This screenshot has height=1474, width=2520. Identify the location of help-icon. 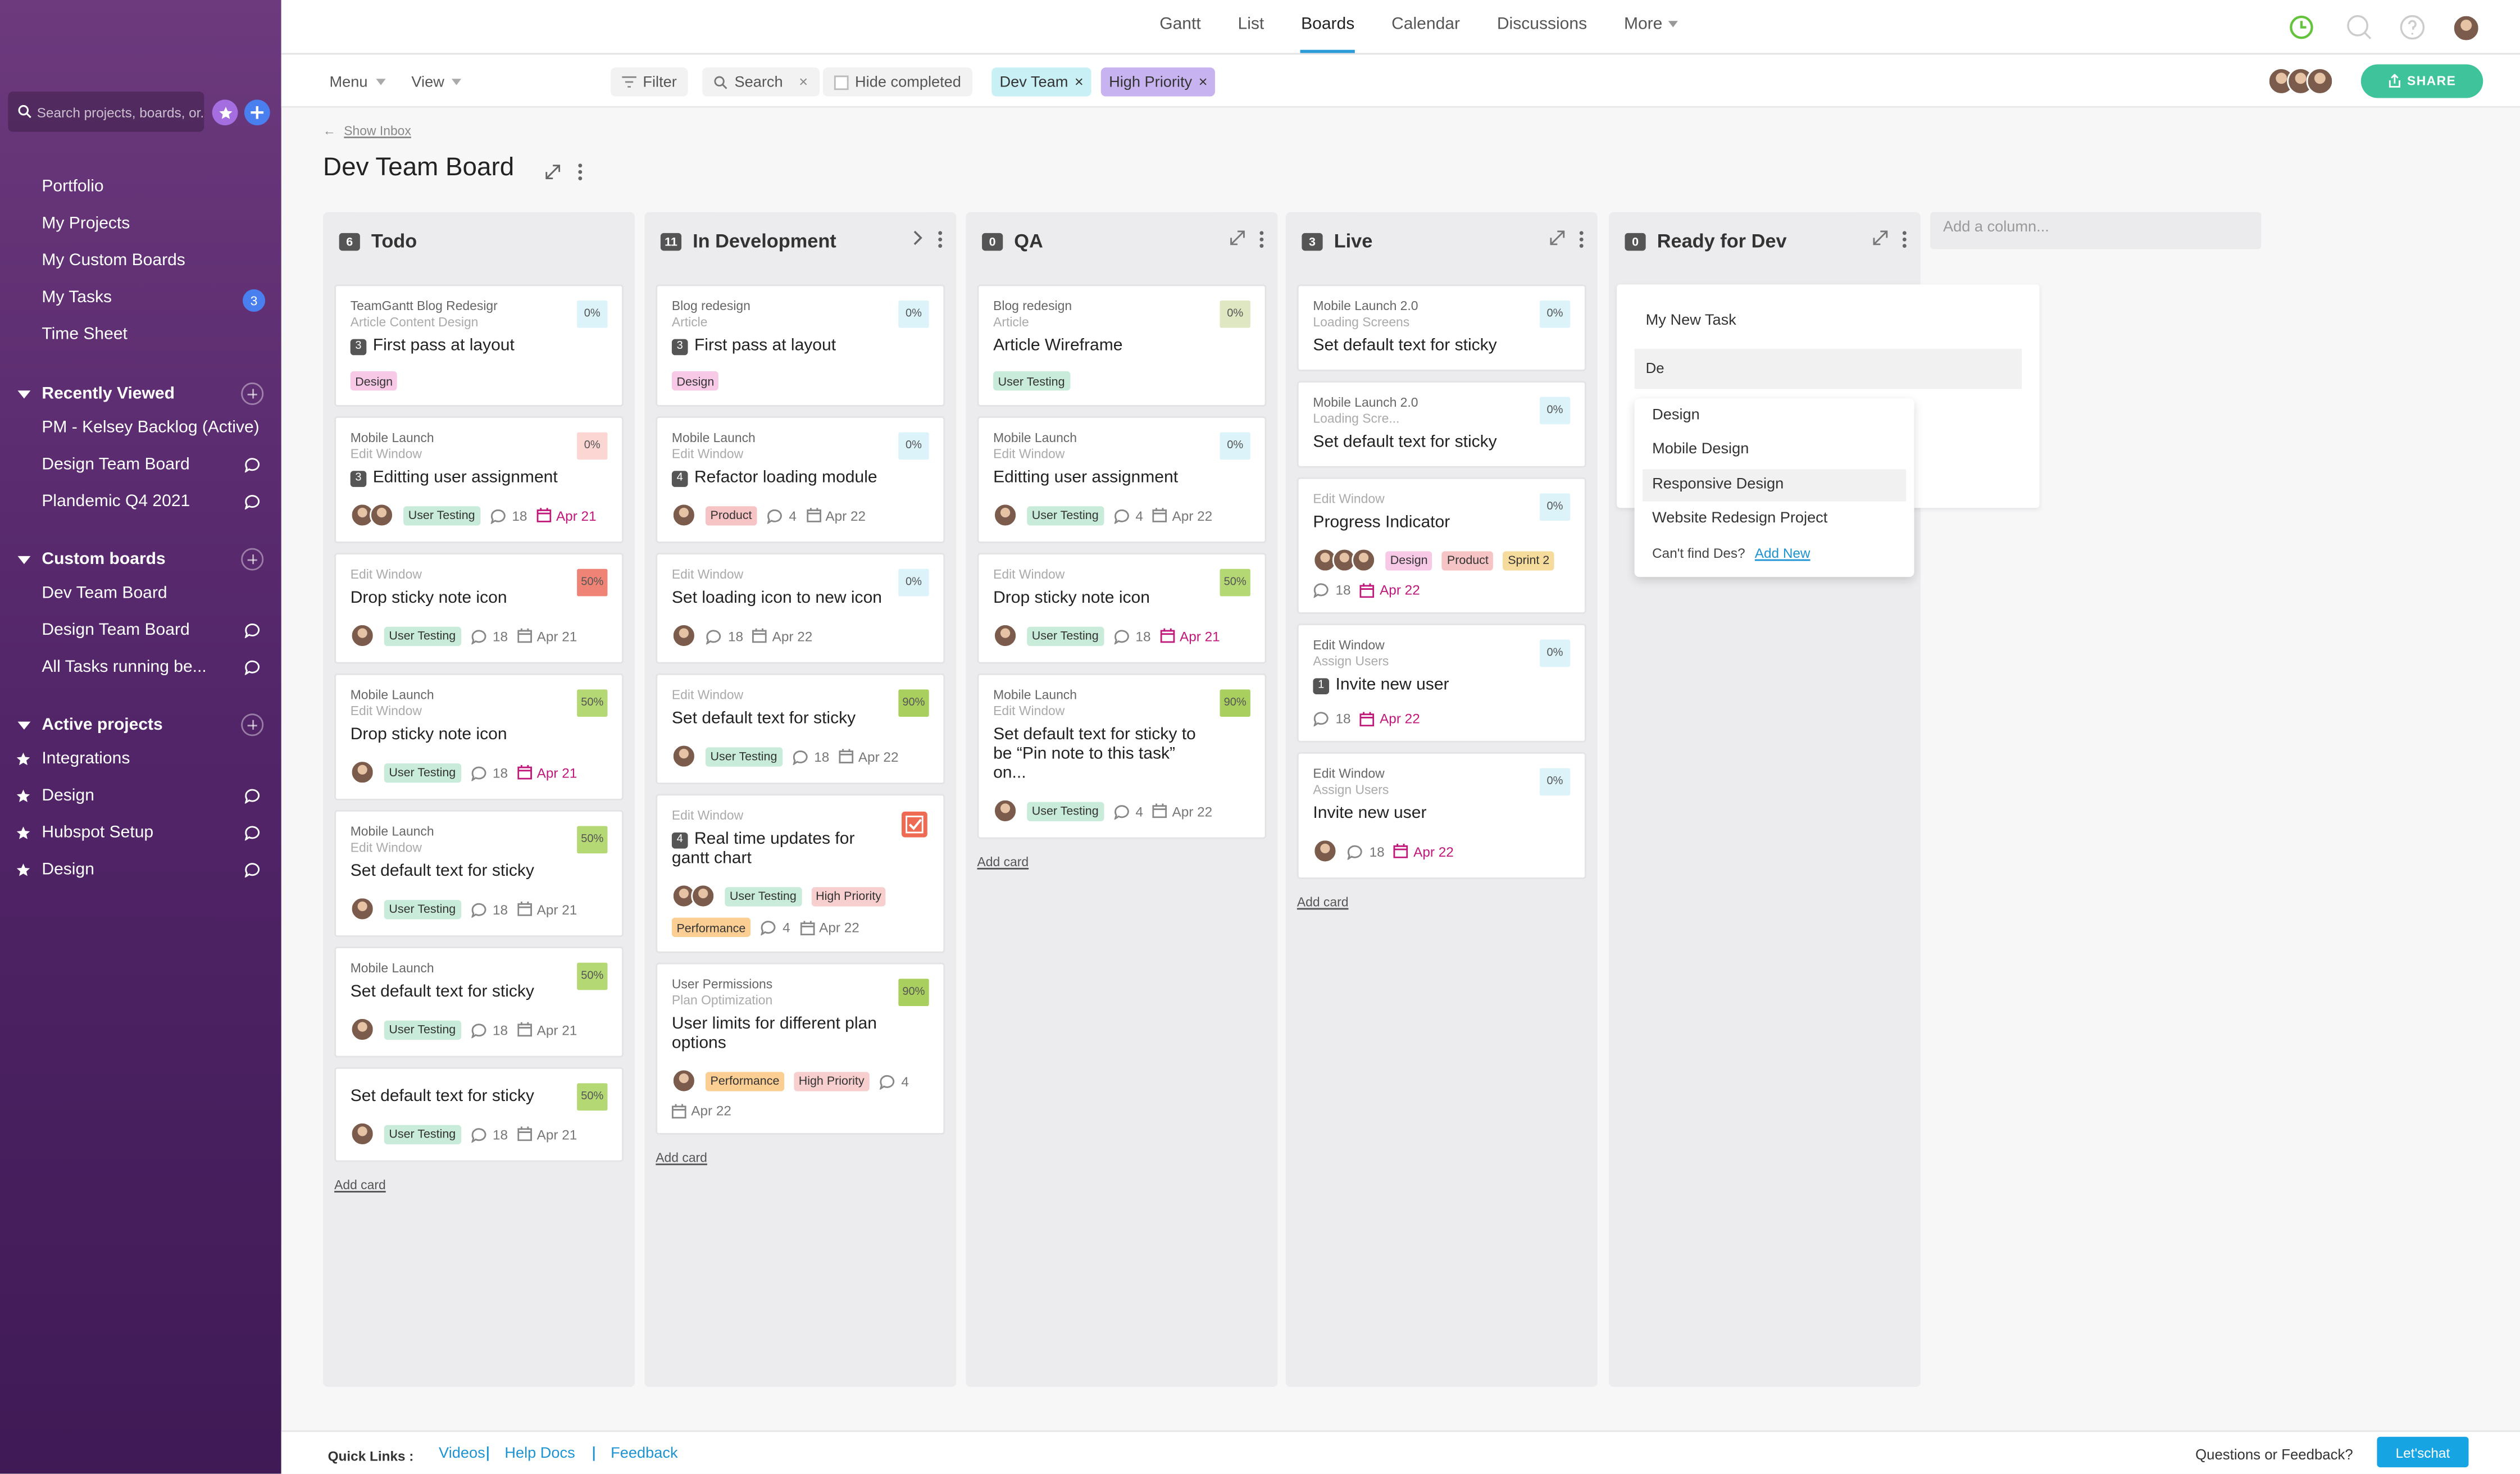
(2412, 27).